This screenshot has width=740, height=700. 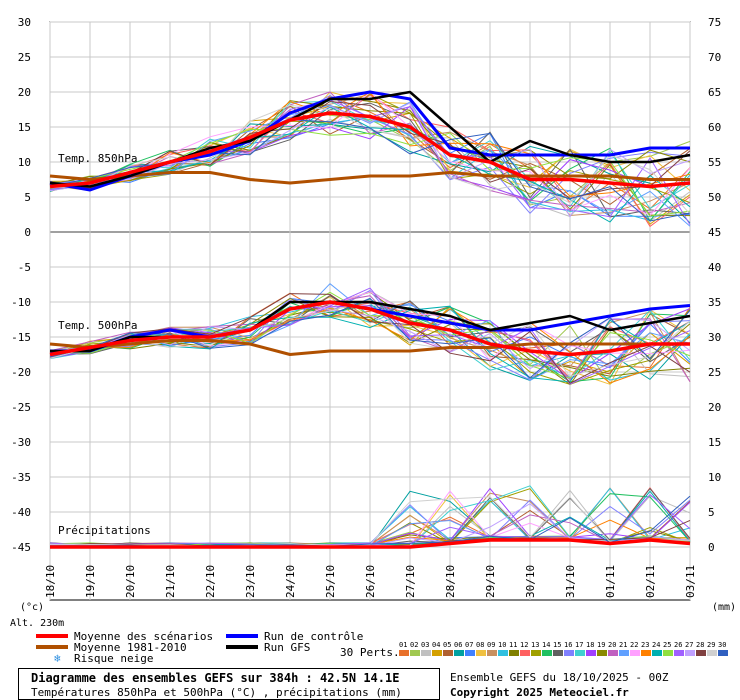 What do you see at coordinates (714, 57) in the screenshot?
I see `tick-label-right: 70` at bounding box center [714, 57].